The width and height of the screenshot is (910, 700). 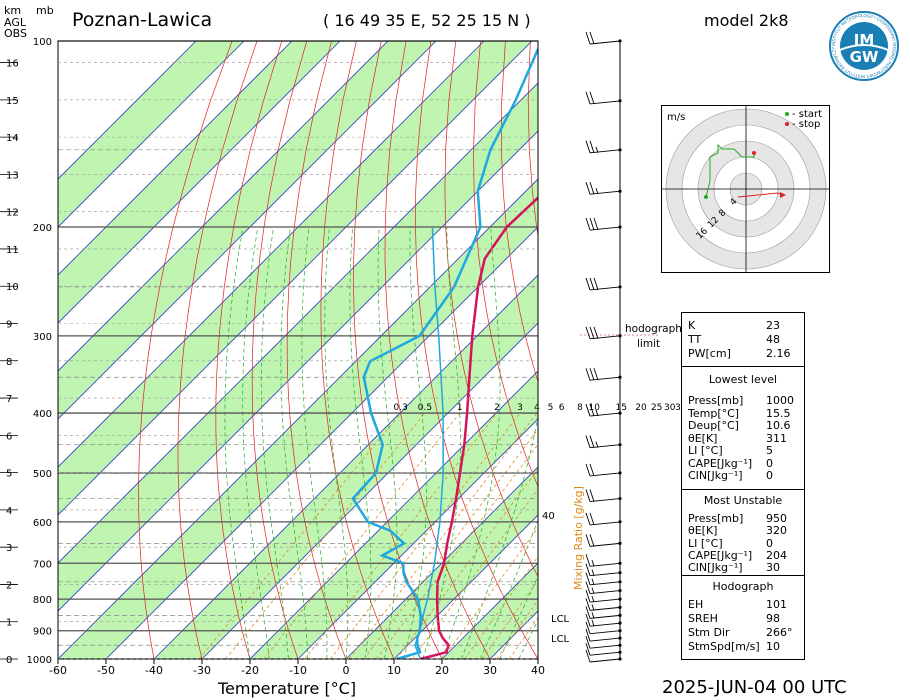 What do you see at coordinates (773, 646) in the screenshot?
I see `index-value: 10` at bounding box center [773, 646].